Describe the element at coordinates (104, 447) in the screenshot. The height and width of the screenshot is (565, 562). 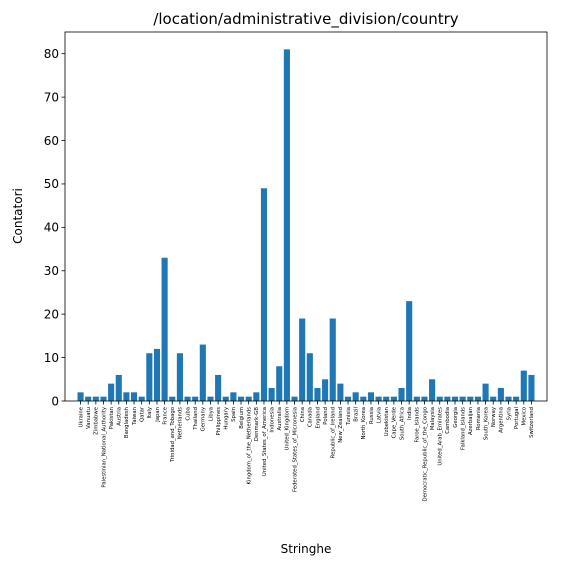
I see `x-tick-label: Palestinian_National_Authority` at that location.